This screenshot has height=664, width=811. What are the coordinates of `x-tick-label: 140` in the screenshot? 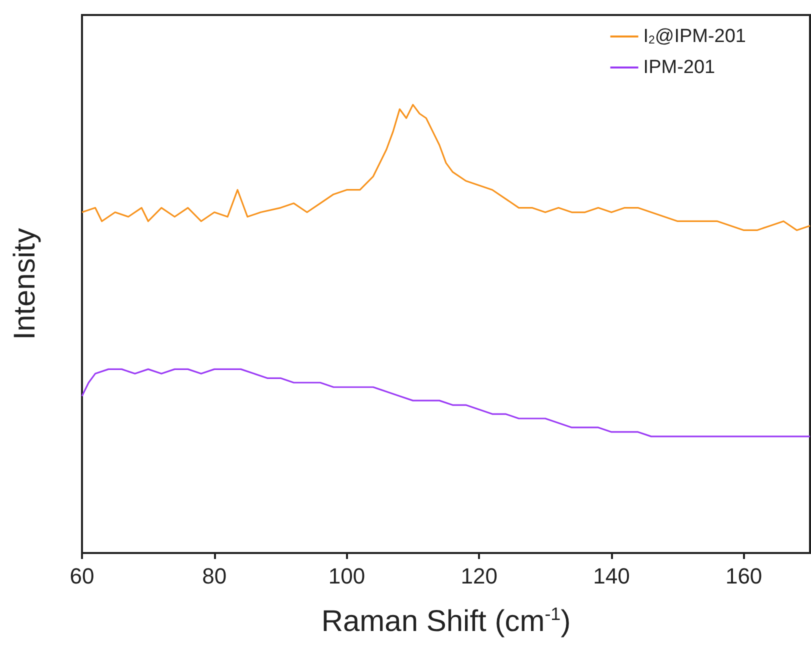 It's located at (611, 576).